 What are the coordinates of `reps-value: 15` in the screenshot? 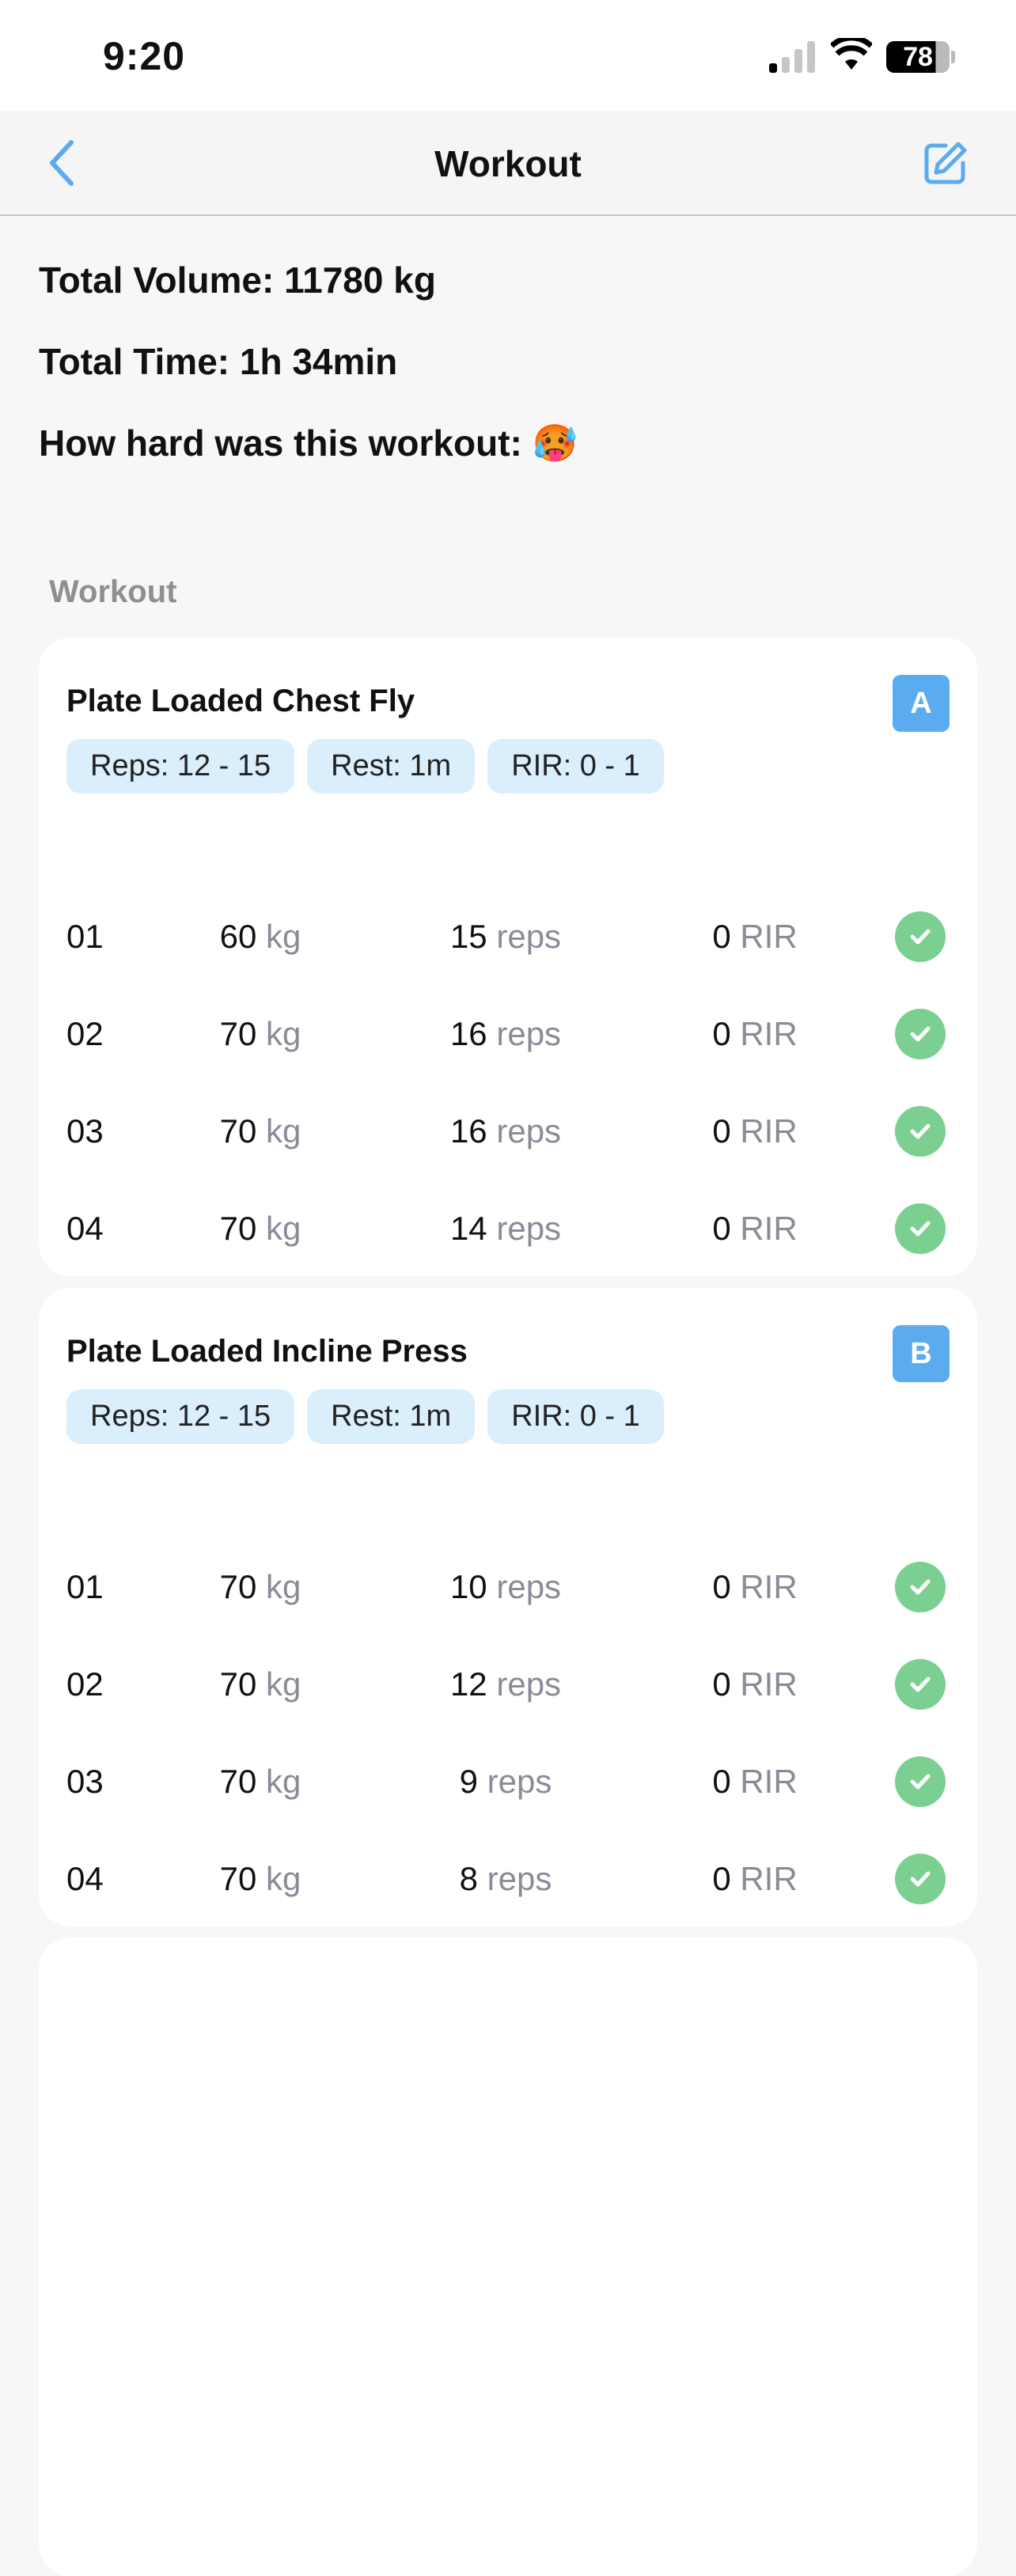 It's located at (468, 936).